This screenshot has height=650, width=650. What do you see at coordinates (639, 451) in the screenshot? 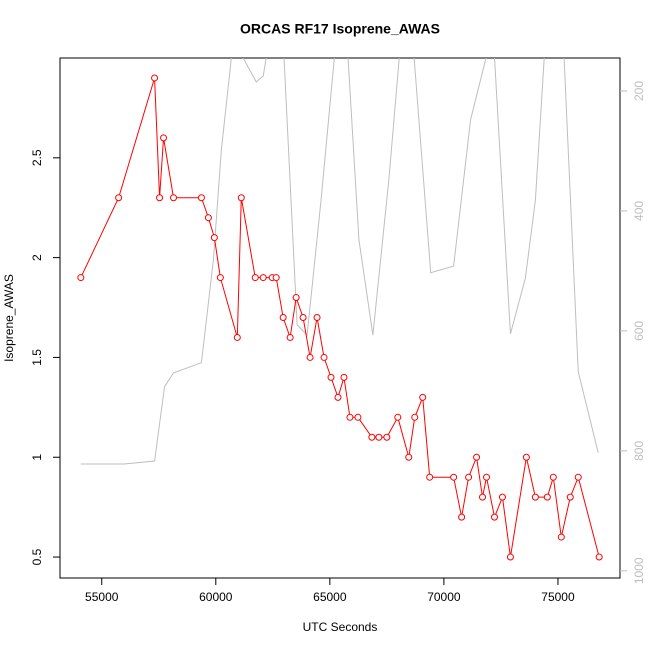
I see `y2-tick-label: 800` at bounding box center [639, 451].